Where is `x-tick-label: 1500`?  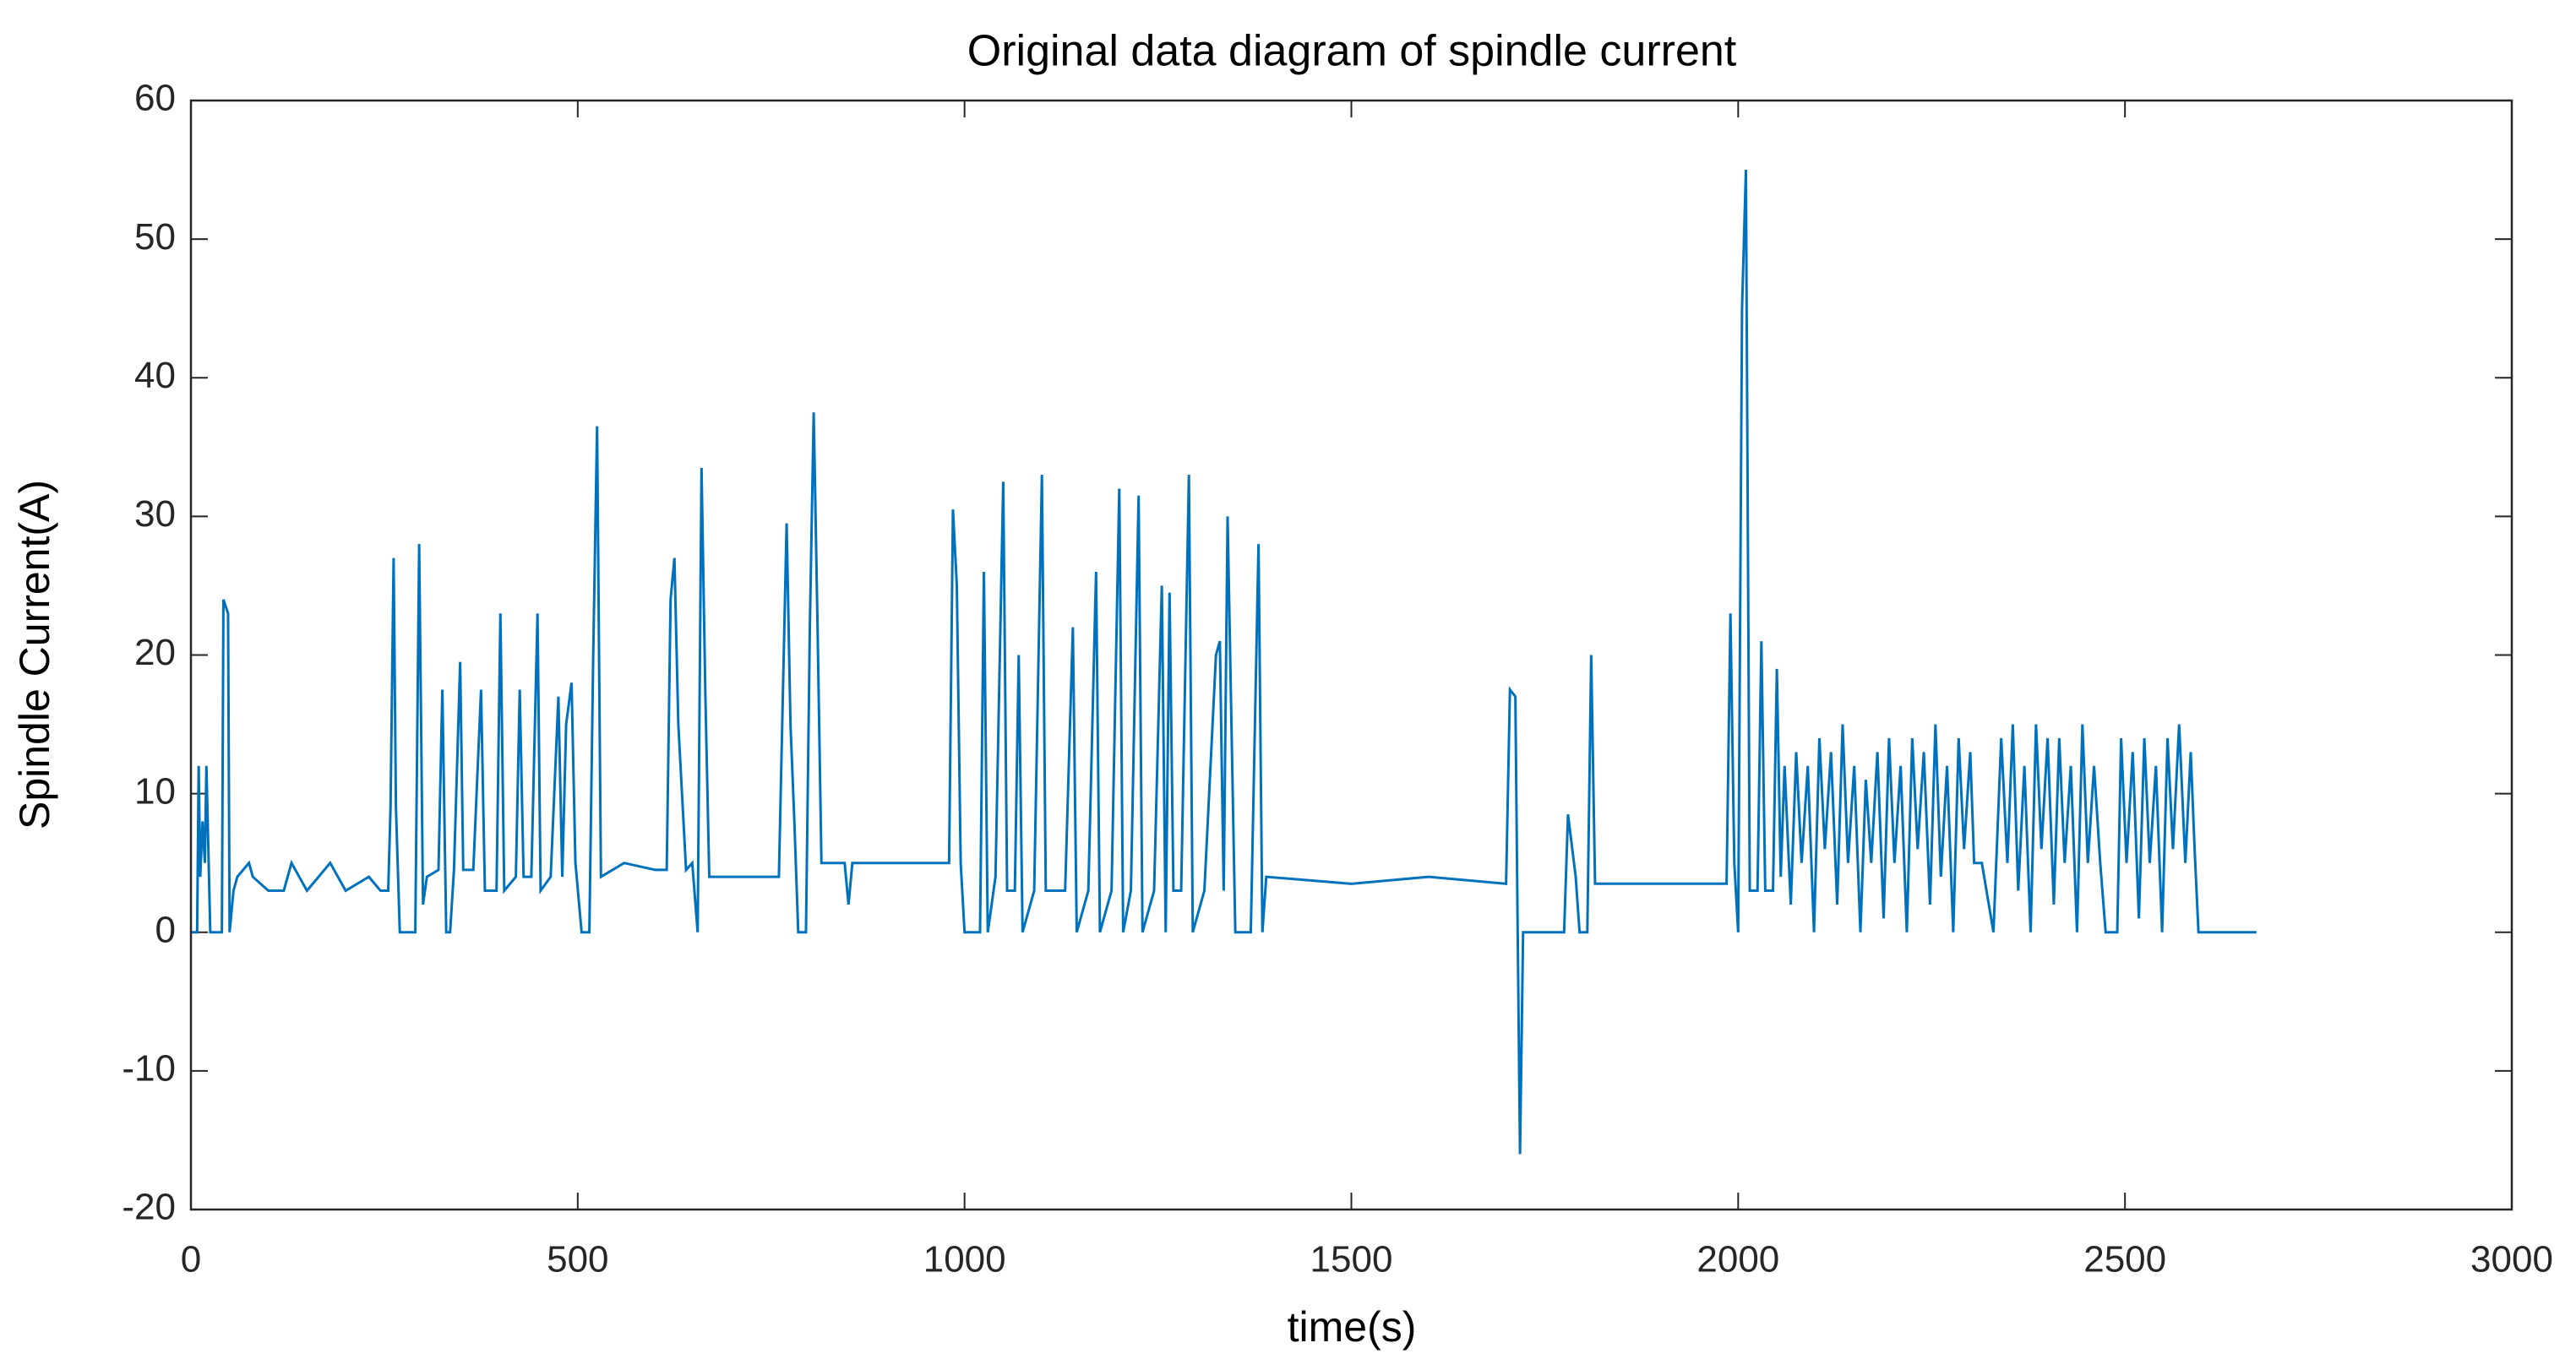
x-tick-label: 1500 is located at coordinates (1351, 1260).